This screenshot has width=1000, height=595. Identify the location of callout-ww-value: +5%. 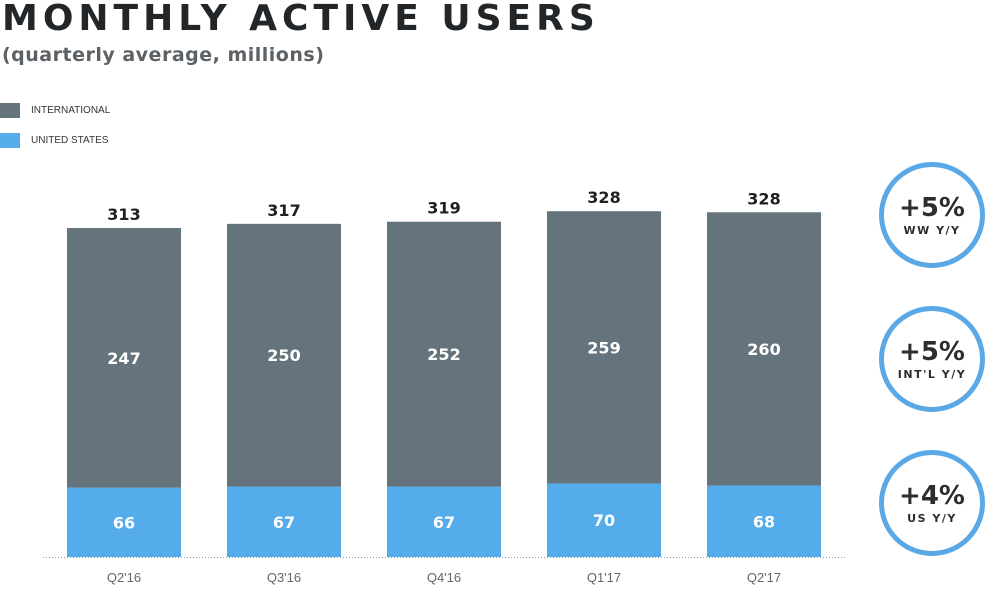
(932, 207).